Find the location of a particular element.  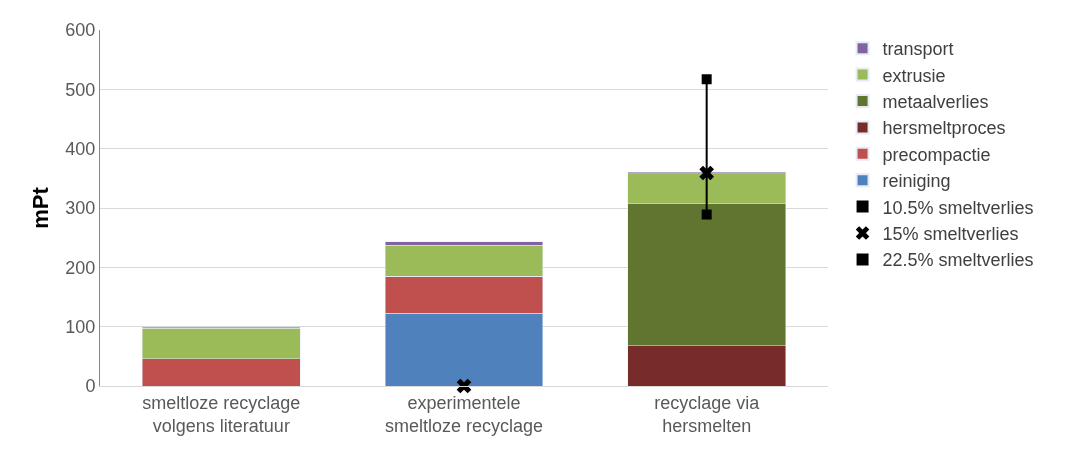

y-tick-label: 0 is located at coordinates (90, 386).